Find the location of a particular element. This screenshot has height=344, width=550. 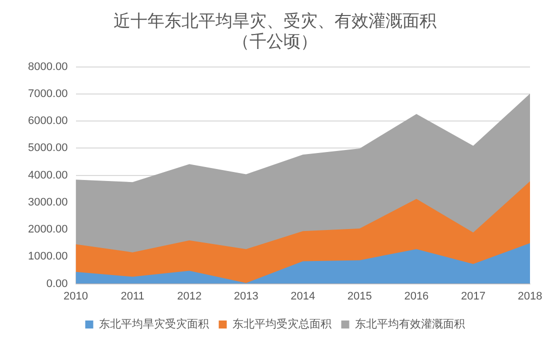

y-tick-label: 8000.00 is located at coordinates (48, 66).